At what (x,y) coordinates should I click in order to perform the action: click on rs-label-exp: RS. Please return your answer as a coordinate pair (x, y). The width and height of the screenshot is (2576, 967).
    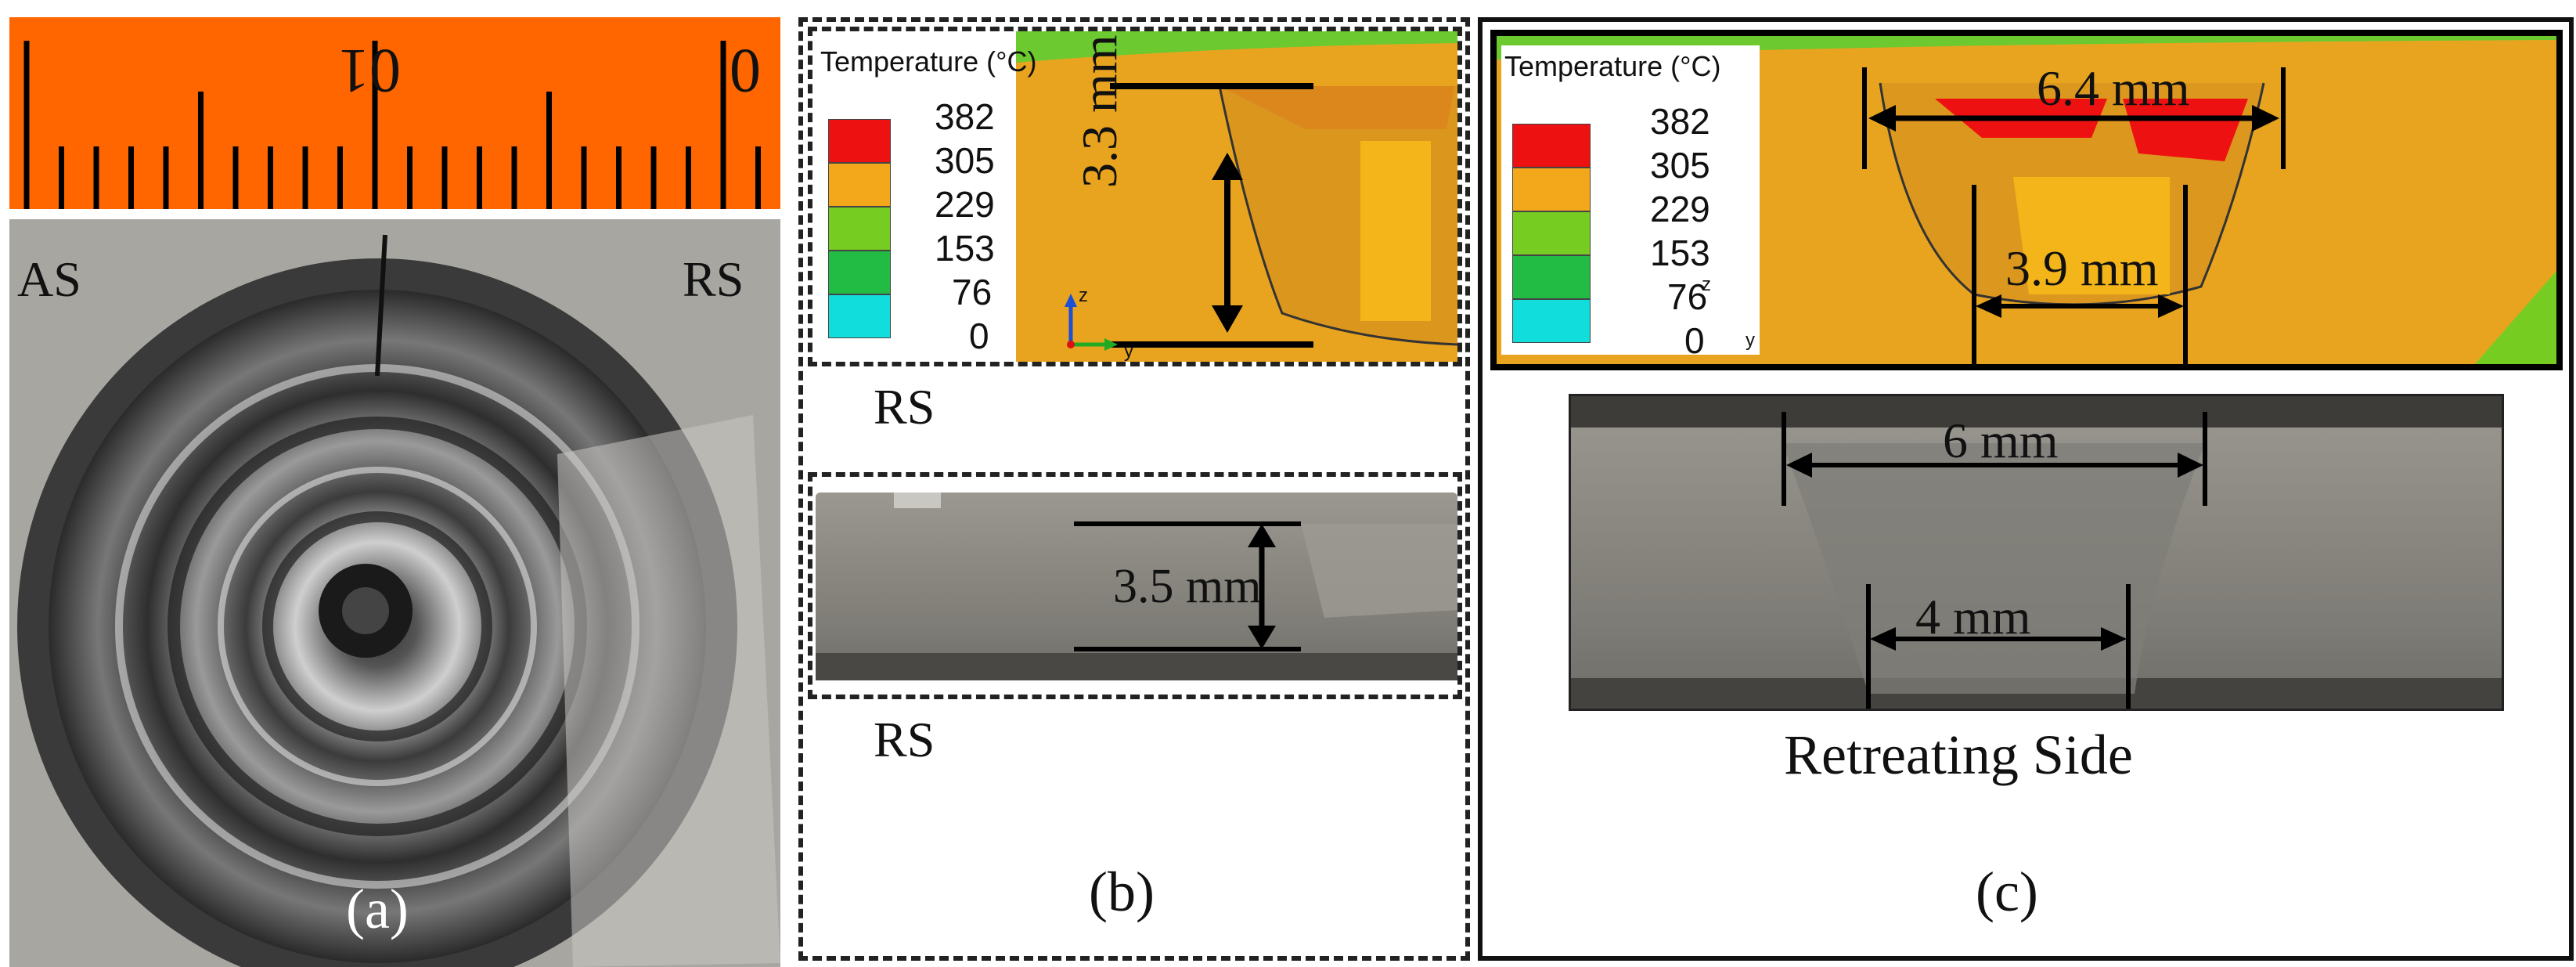
    Looking at the image, I should click on (904, 739).